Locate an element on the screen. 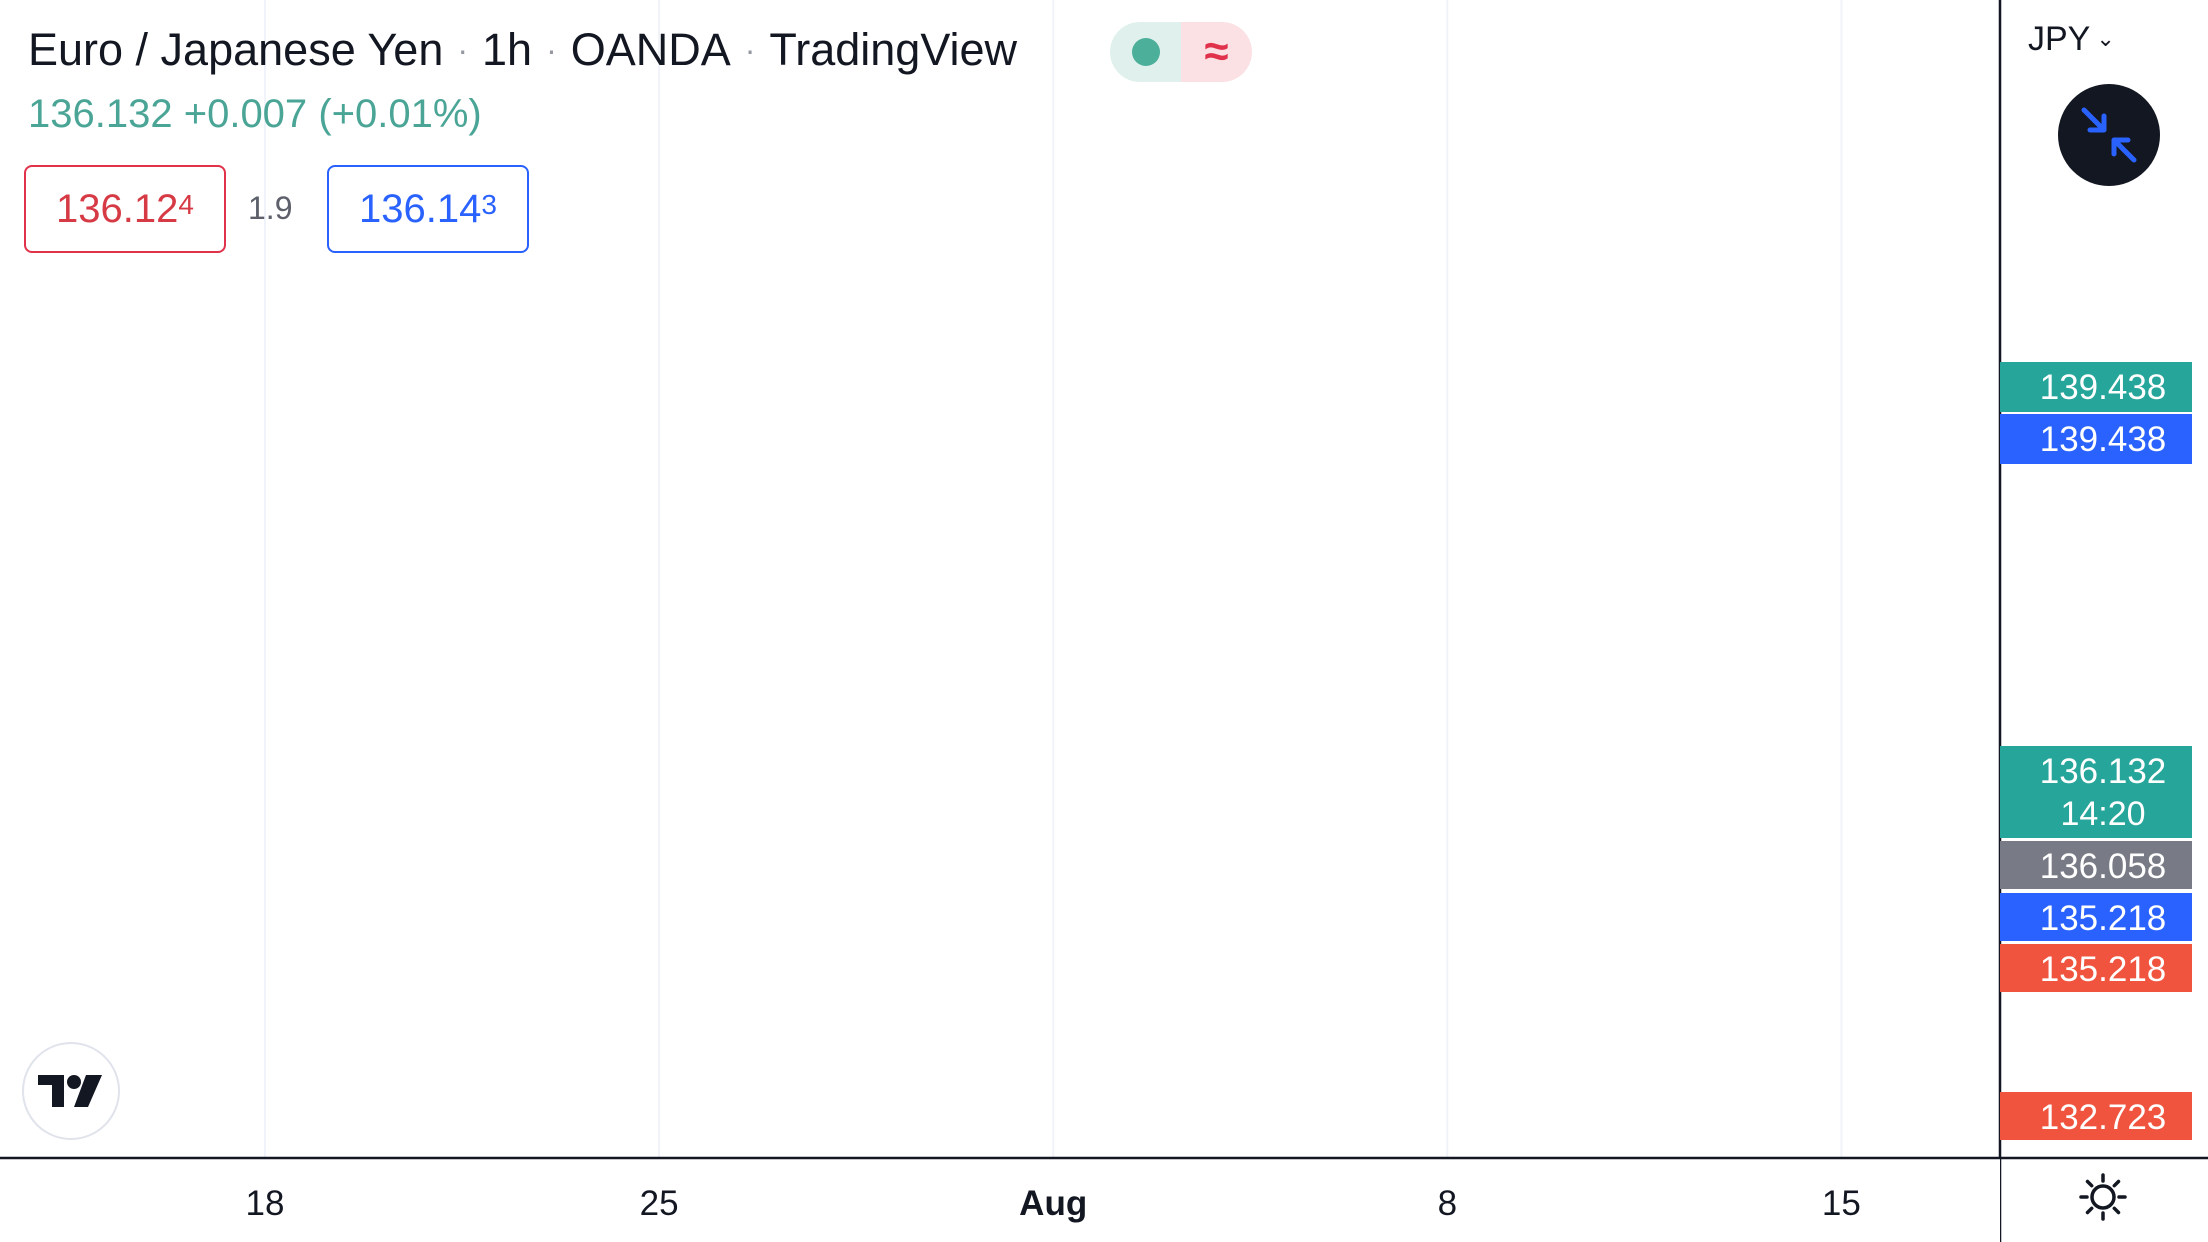 This screenshot has height=1242, width=2208. currency-label: JPY is located at coordinates (2059, 39).